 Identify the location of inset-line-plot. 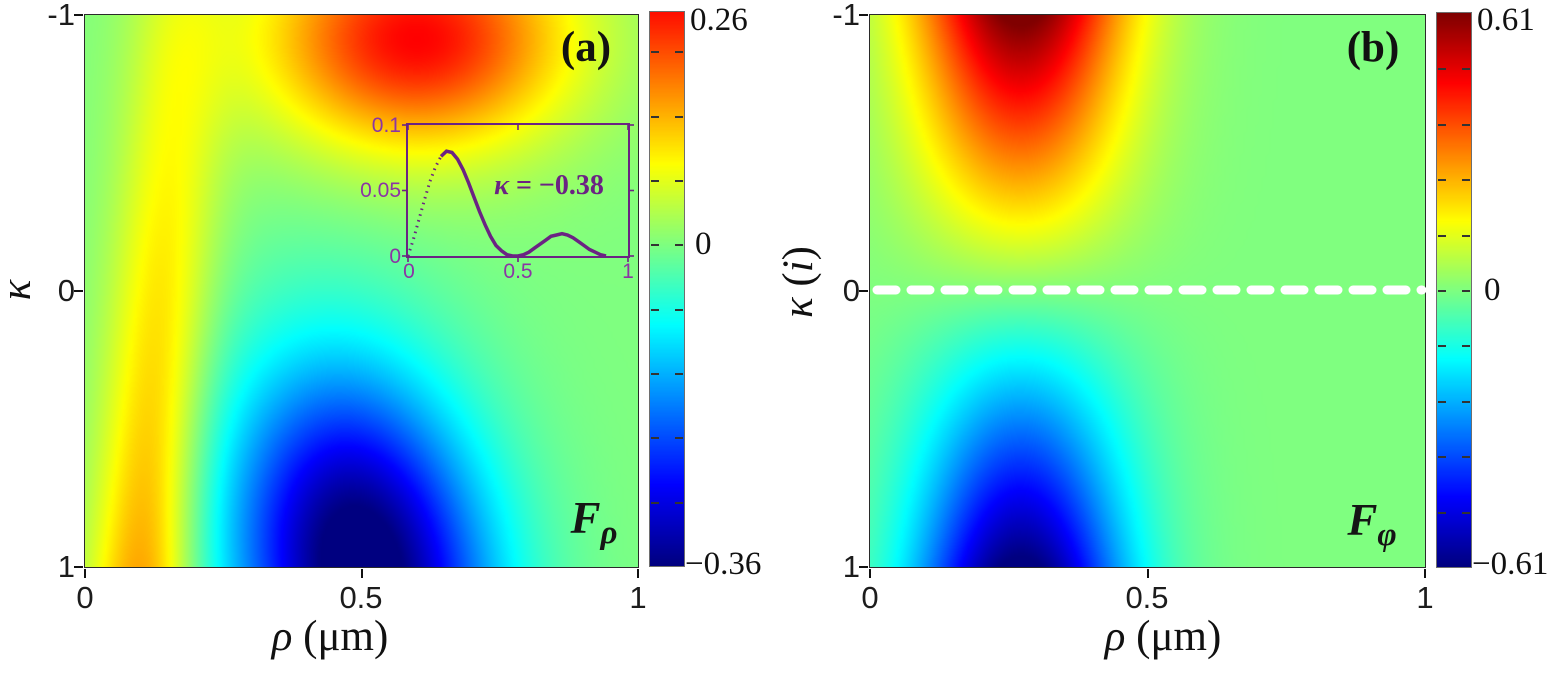
(518, 193).